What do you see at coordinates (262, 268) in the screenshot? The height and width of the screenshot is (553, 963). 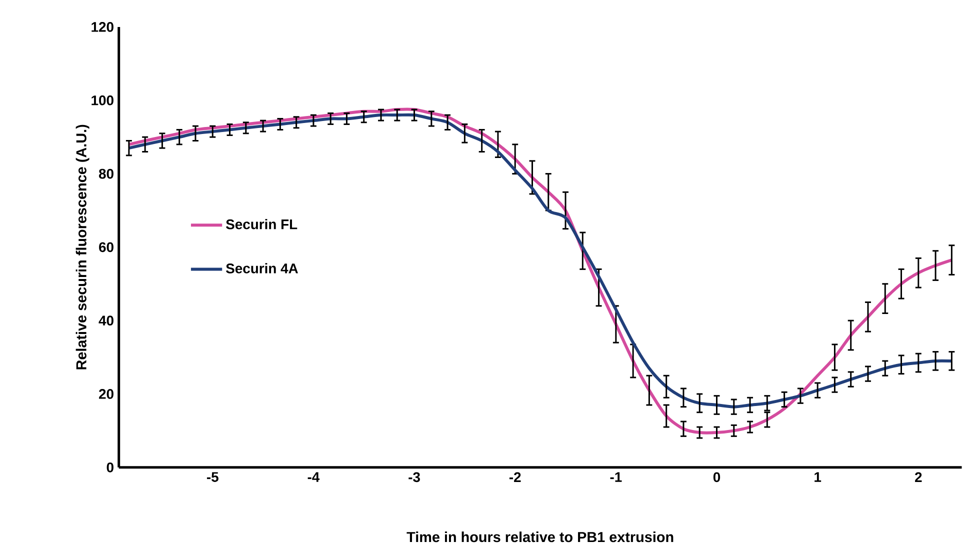 I see `legend-label: Securin 4A` at bounding box center [262, 268].